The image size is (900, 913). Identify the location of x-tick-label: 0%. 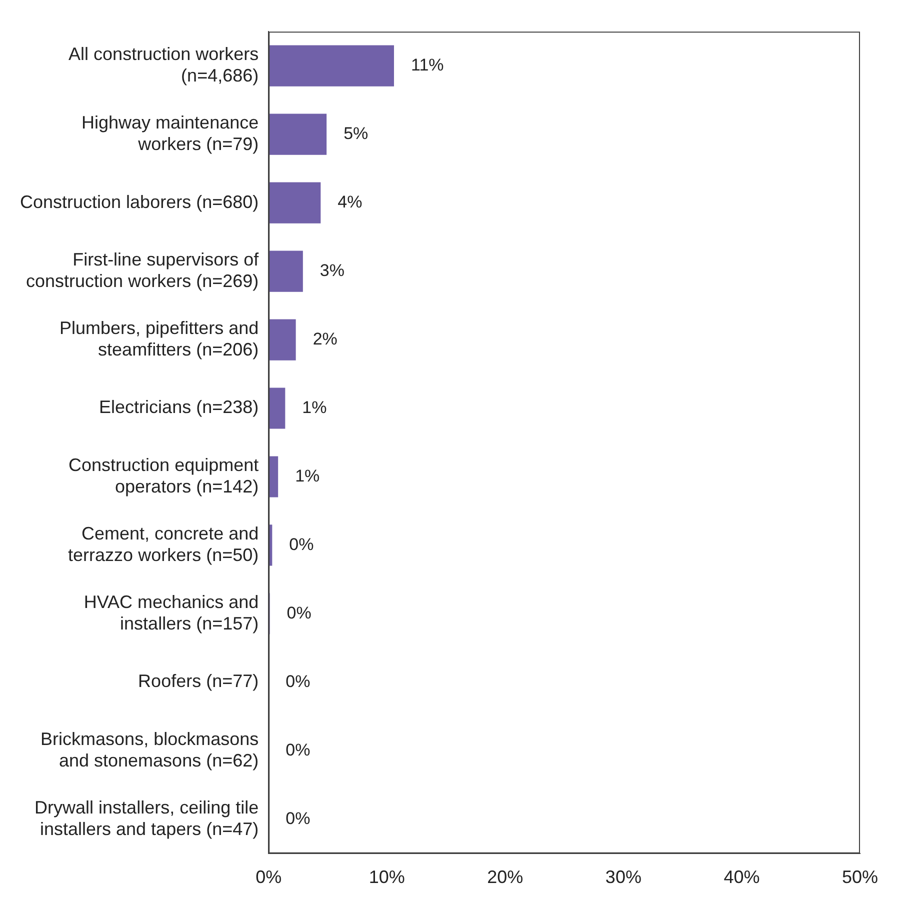
(269, 877).